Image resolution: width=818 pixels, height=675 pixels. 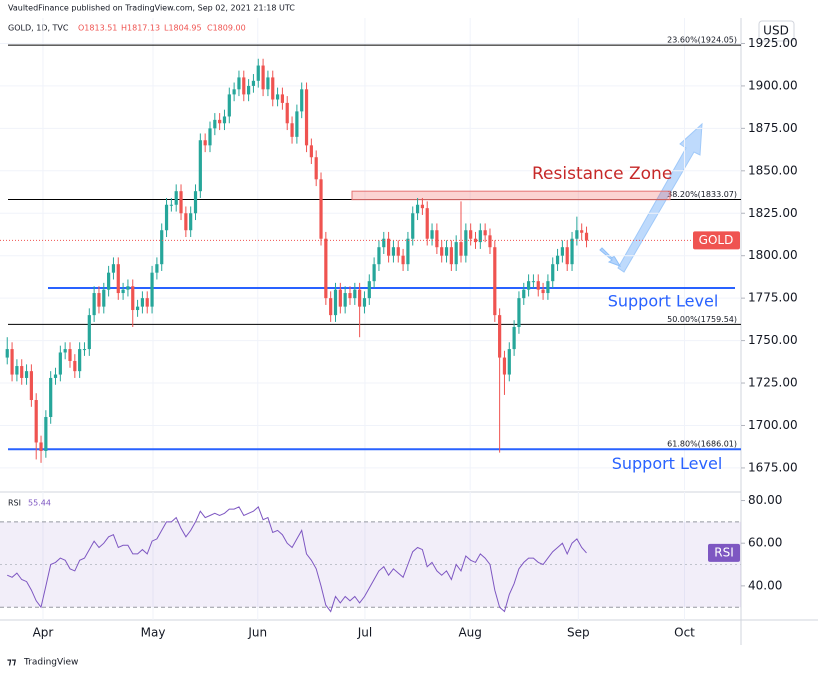 I want to click on rsi-tick-label: 60.00, so click(x=765, y=543).